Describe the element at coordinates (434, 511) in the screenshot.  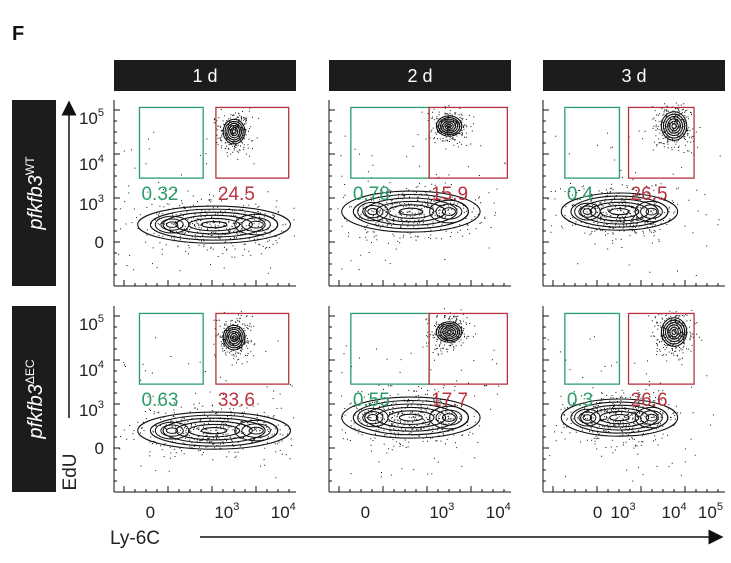
I see `x-tick-labels: 0 103 104 0 103 104 0 103 104 105` at that location.